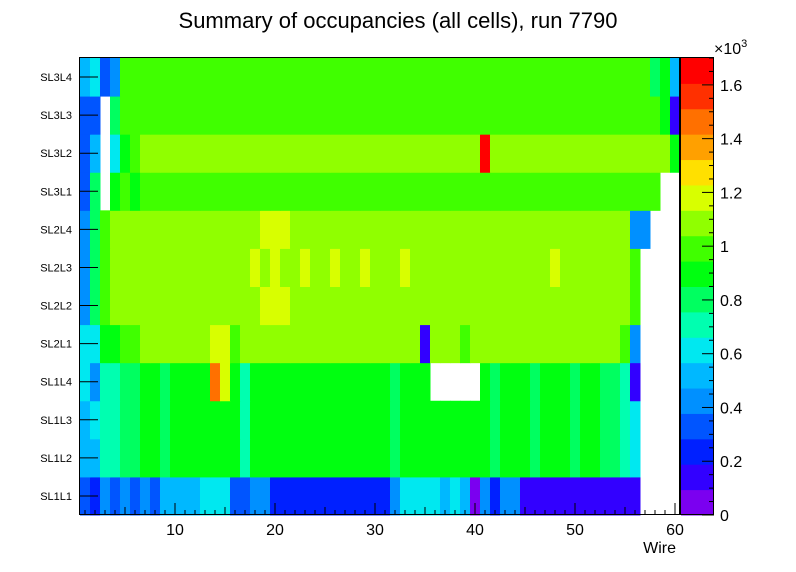 The image size is (796, 572). I want to click on y-tick-label: SL2L3, so click(56, 268).